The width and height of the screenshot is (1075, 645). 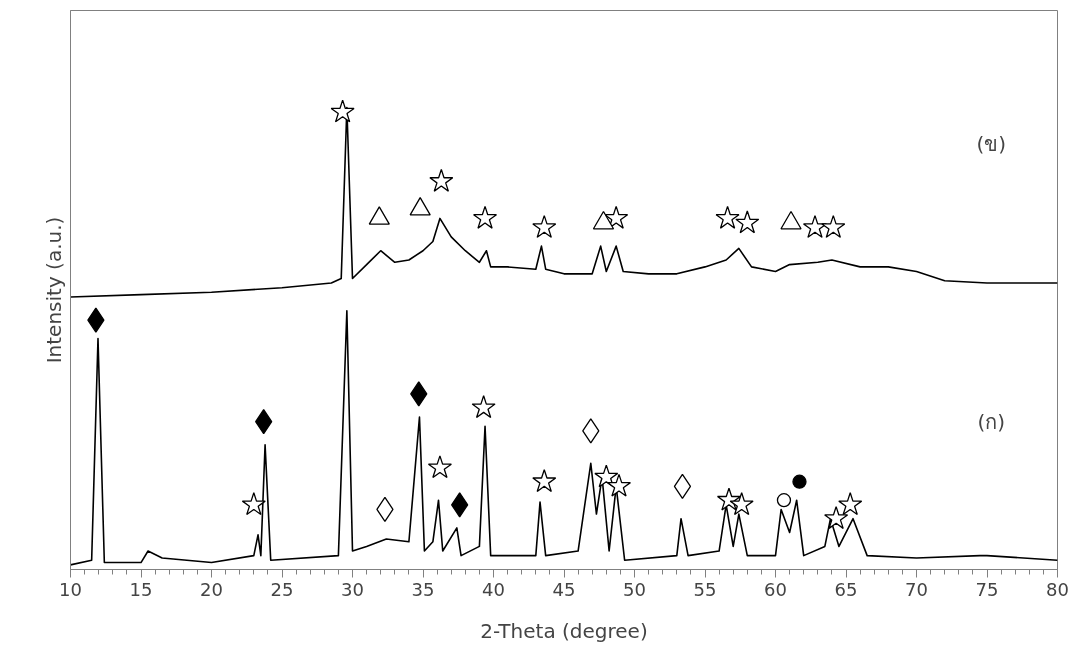 I want to click on x-tick-label: 10, so click(x=70, y=589).